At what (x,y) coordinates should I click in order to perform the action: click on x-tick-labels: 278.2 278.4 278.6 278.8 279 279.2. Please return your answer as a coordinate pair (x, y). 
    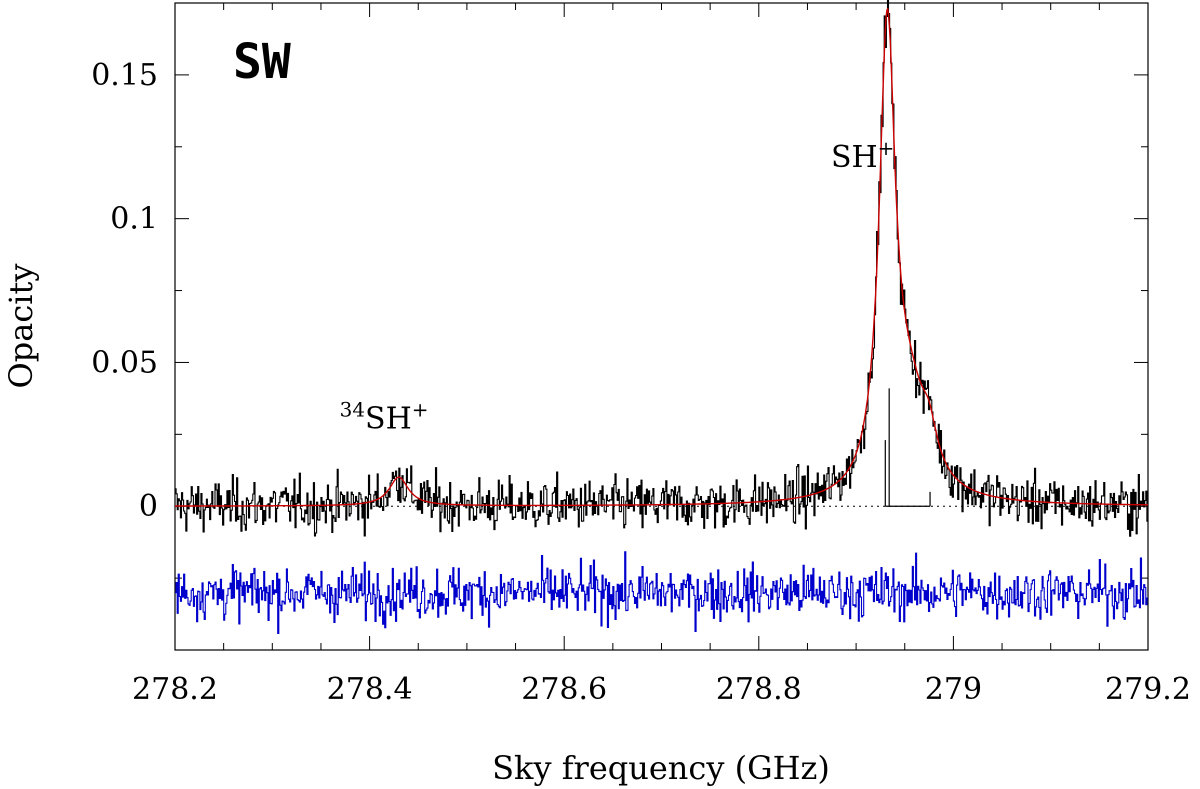
    Looking at the image, I should click on (661, 689).